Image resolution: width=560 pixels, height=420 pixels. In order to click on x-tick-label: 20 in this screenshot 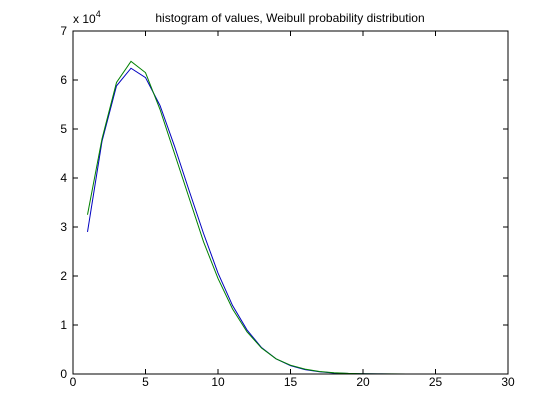, I will do `click(363, 382)`.